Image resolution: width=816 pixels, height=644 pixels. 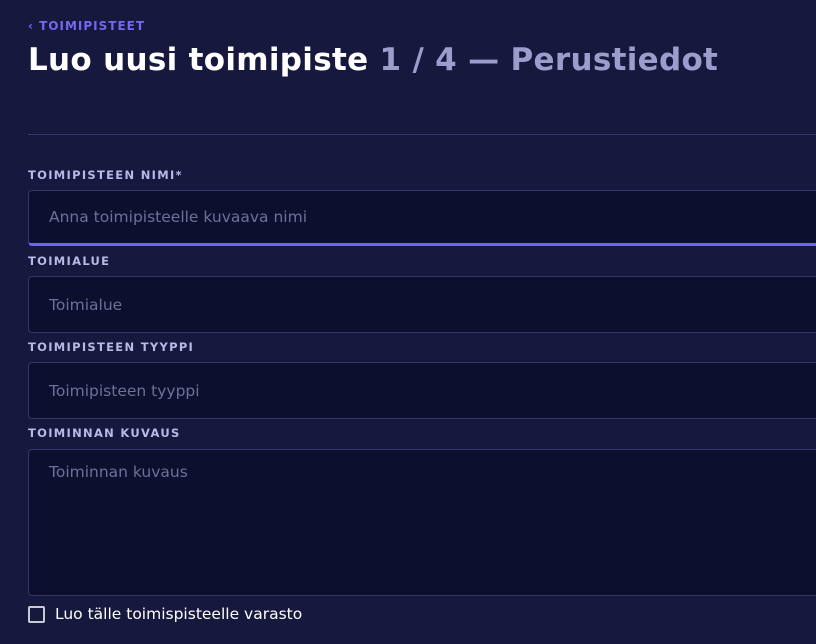 What do you see at coordinates (549, 60) in the screenshot?
I see `step-indicator: 1 / 4 — Perustiedot` at bounding box center [549, 60].